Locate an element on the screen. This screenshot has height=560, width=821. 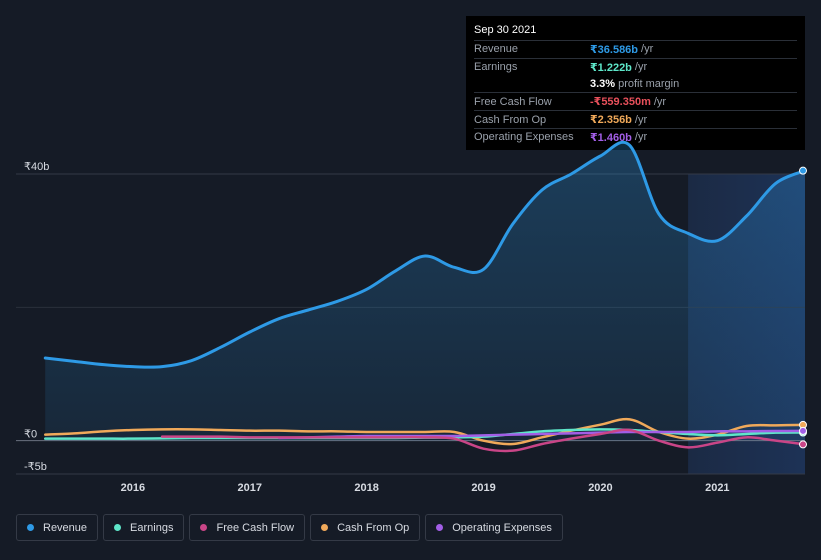
tooltip-row-label: Revenue is located at coordinates (496, 49).